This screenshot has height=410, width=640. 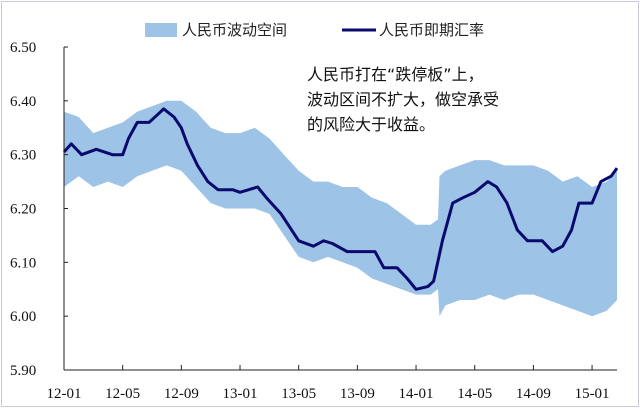 What do you see at coordinates (181, 394) in the screenshot?
I see `x-tick-label: 12-09` at bounding box center [181, 394].